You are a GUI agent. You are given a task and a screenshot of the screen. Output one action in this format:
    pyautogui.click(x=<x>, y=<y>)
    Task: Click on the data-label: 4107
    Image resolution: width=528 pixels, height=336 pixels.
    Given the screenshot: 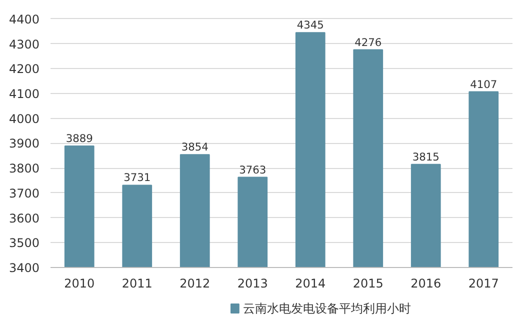 What is the action you would take?
    pyautogui.click(x=484, y=84)
    